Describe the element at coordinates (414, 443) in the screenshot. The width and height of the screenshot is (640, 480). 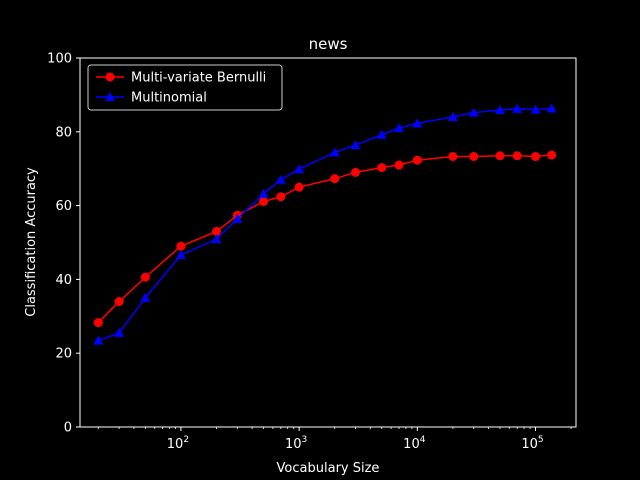
I see `x-tick-label: 10⁴` at that location.